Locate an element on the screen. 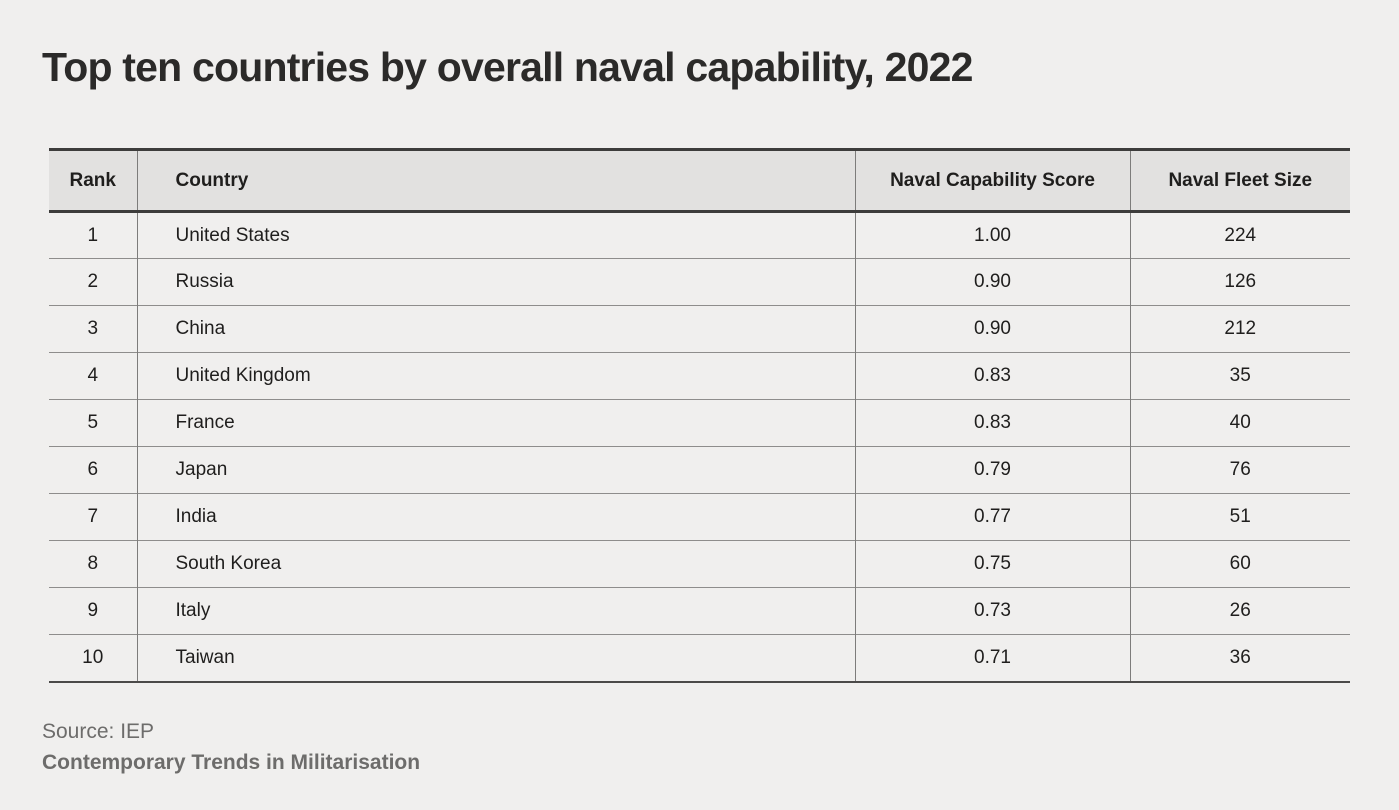 The height and width of the screenshot is (810, 1399). fleet-cell: 212 is located at coordinates (1240, 328).